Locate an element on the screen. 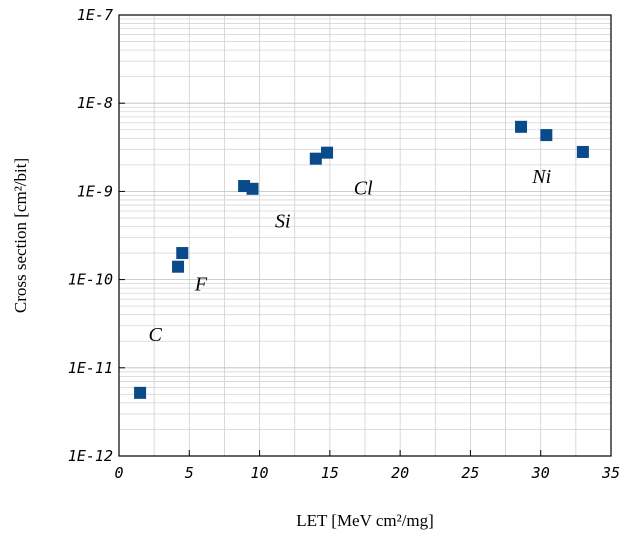  y-tick-label: 1E-7 is located at coordinates (95, 15).